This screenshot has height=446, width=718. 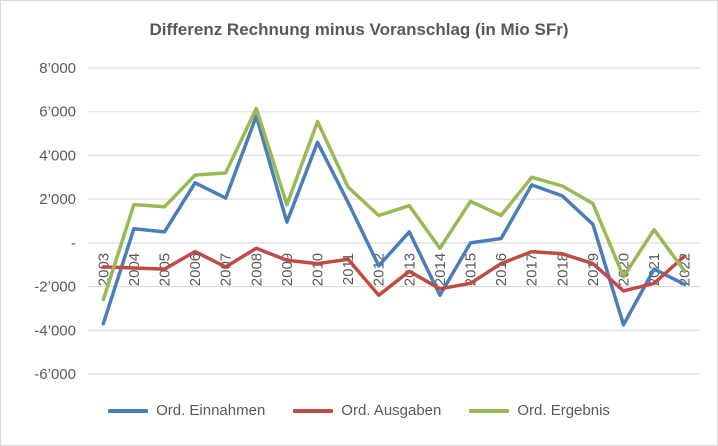 I want to click on y-tick-label: 2’000, so click(x=57, y=199).